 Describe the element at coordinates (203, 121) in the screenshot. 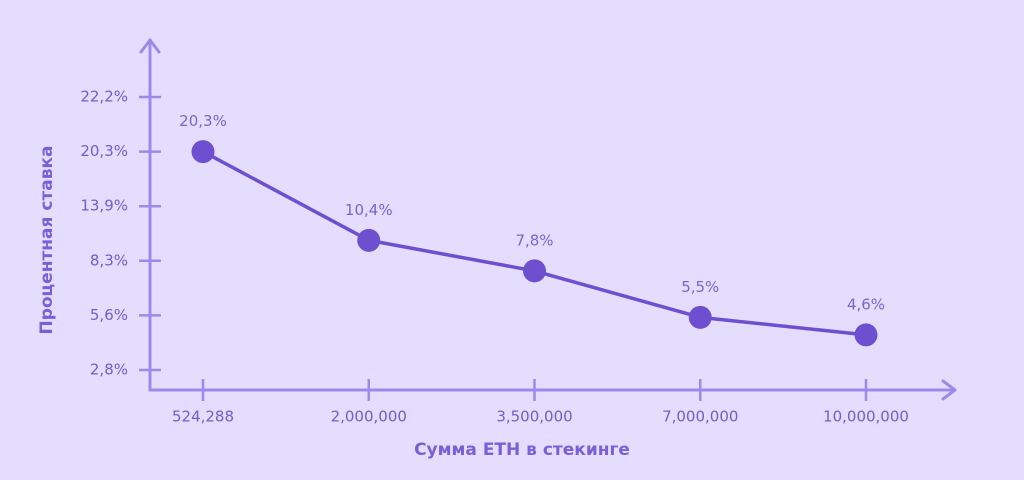

I see `data-label: 20,3%` at that location.